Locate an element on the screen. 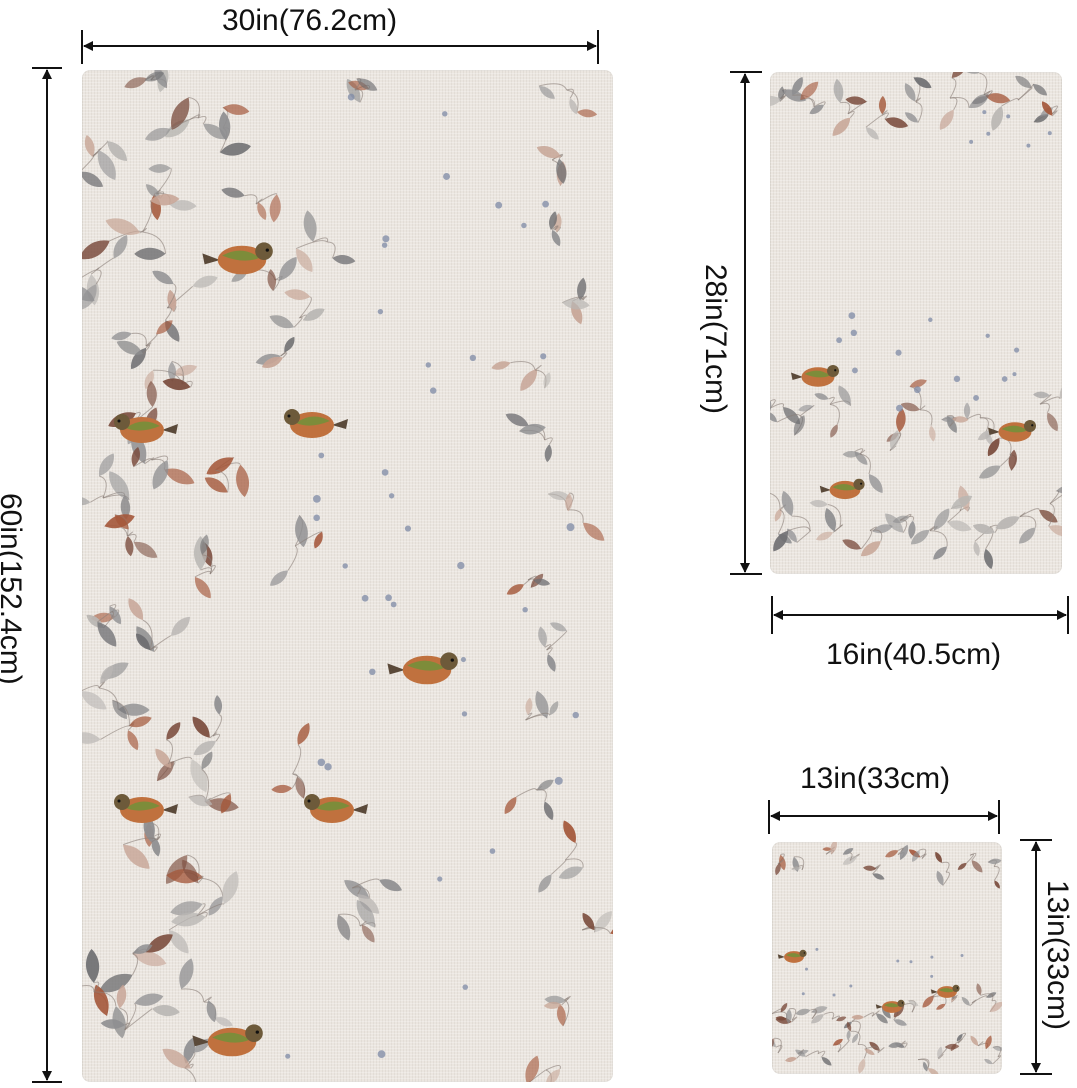 Image resolution: width=1077 pixels, height=1088 pixels. hand-width-label: 16in(40.5cm) is located at coordinates (914, 654).